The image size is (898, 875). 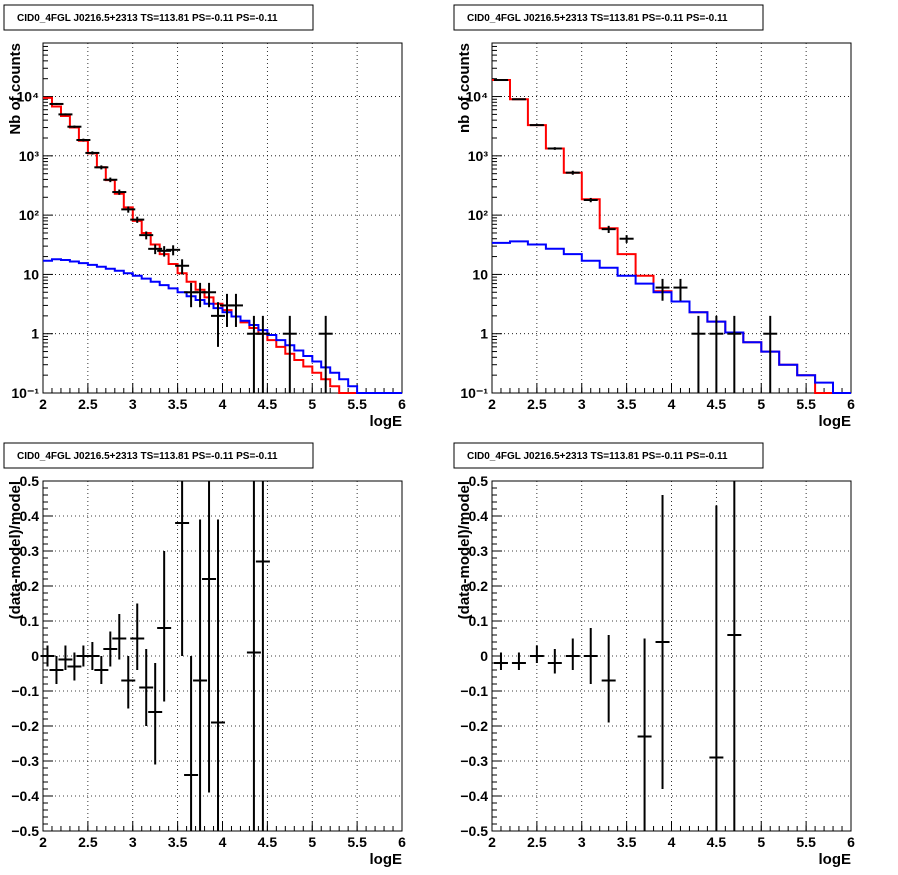 What do you see at coordinates (464, 88) in the screenshot?
I see `y-axis-label: nb of counts` at bounding box center [464, 88].